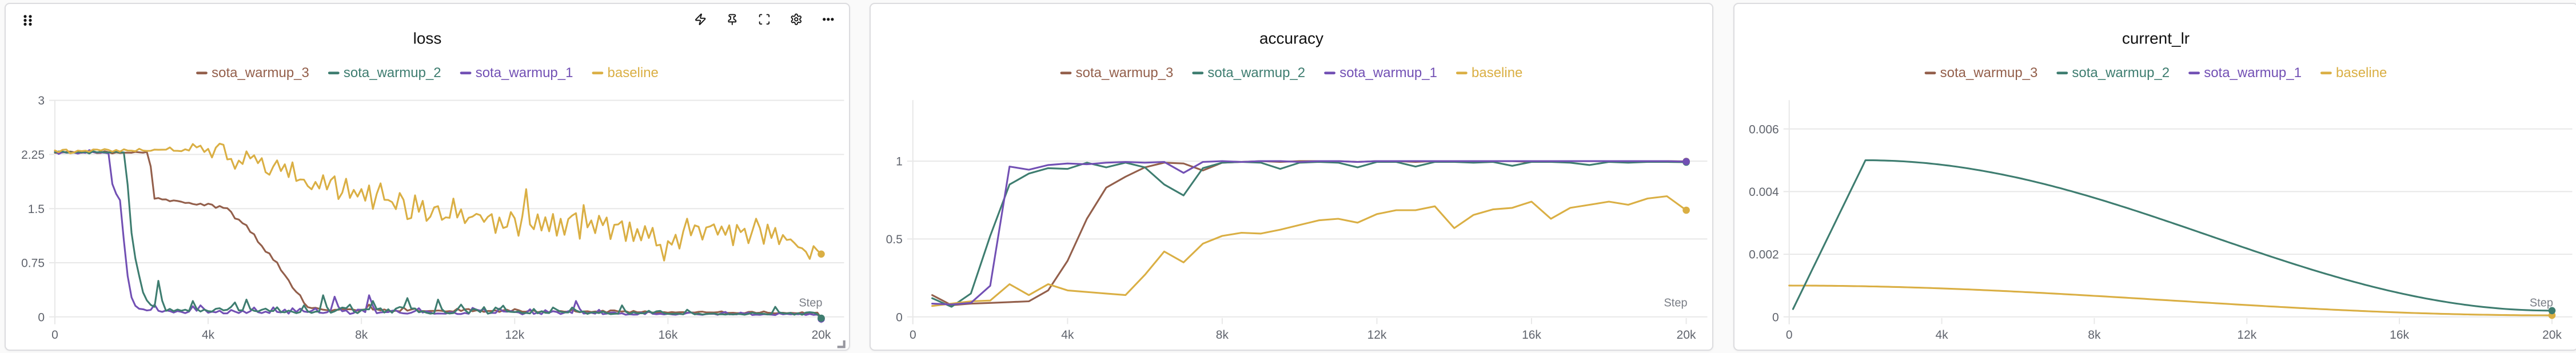  I want to click on svg-text: 3, so click(41, 100).